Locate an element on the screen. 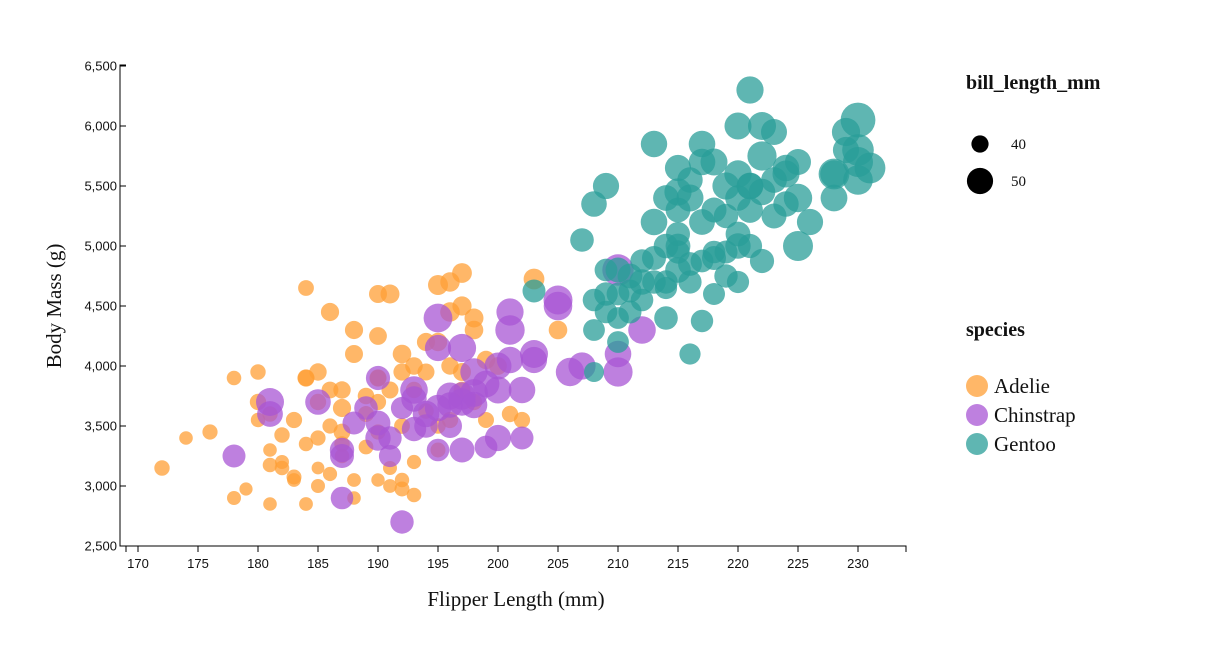 This screenshot has height=658, width=1219. x-tick-label-210: 210 is located at coordinates (618, 563).